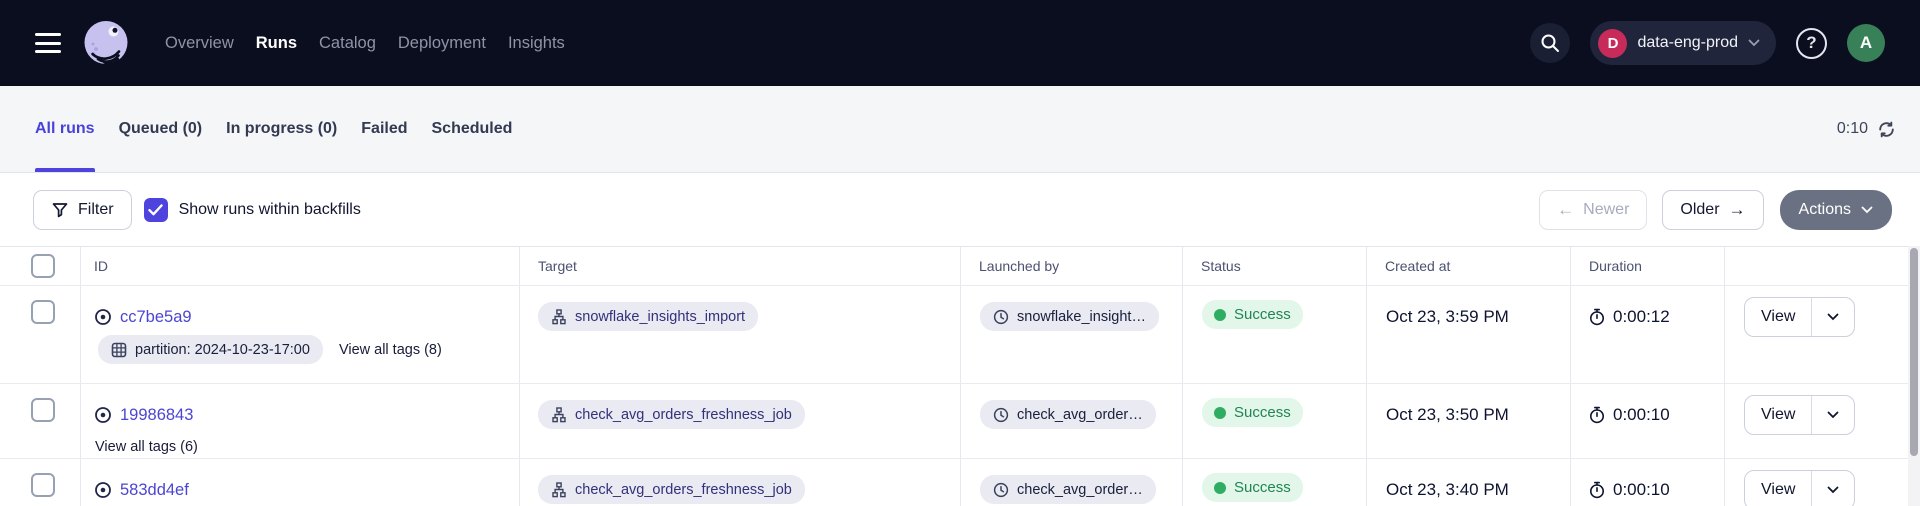 This screenshot has width=1920, height=506. What do you see at coordinates (740, 266) in the screenshot?
I see `column-header-target: Target` at bounding box center [740, 266].